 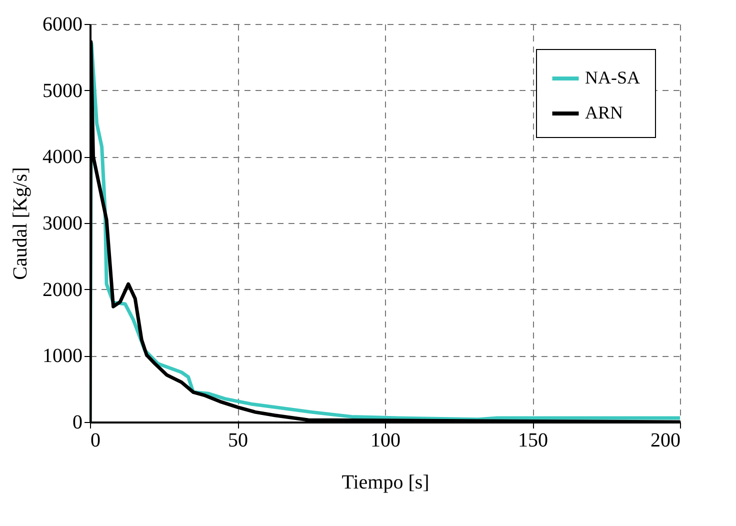 I want to click on y-tick-label: 5000, so click(x=62, y=91).